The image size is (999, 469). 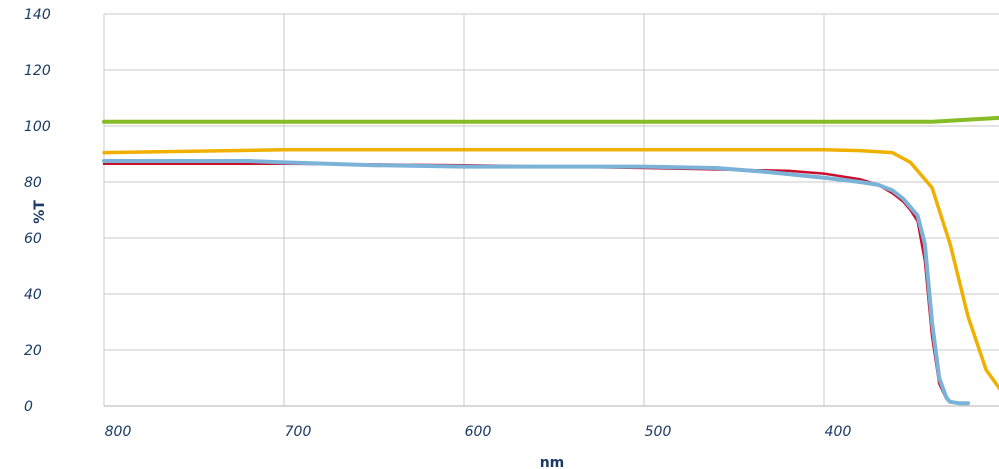 I want to click on x-tick-label: 800, so click(x=118, y=432).